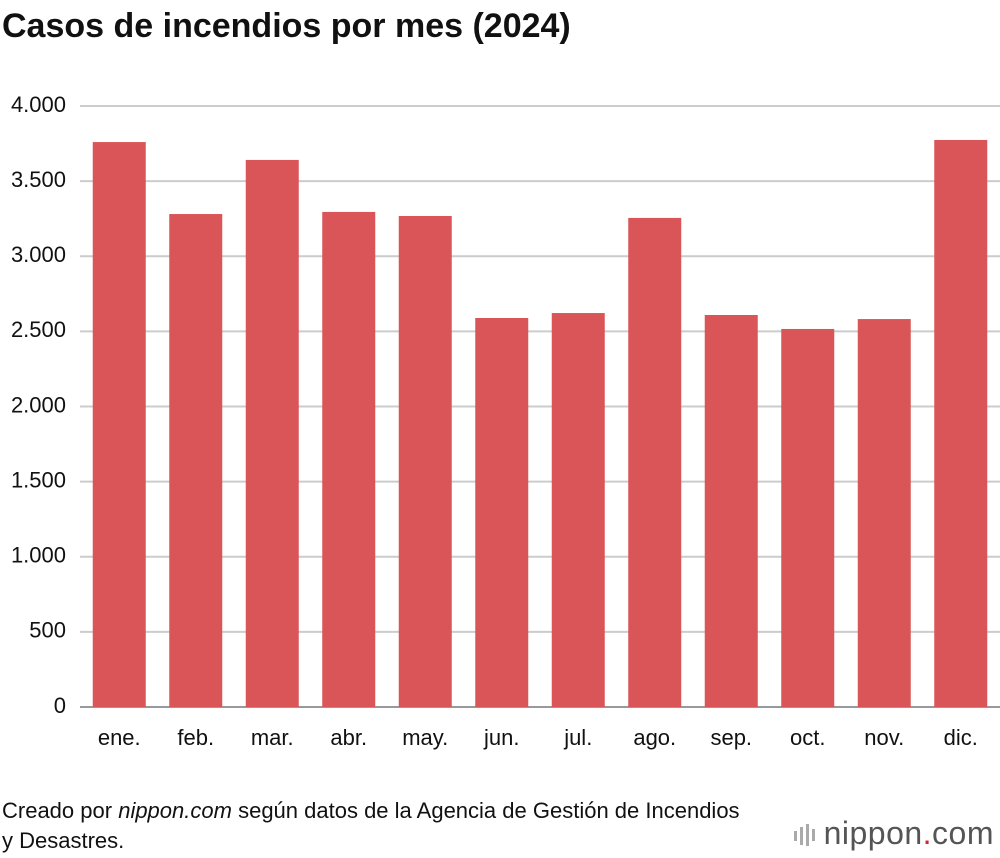  I want to click on x-tick-label: ago., so click(654, 737).